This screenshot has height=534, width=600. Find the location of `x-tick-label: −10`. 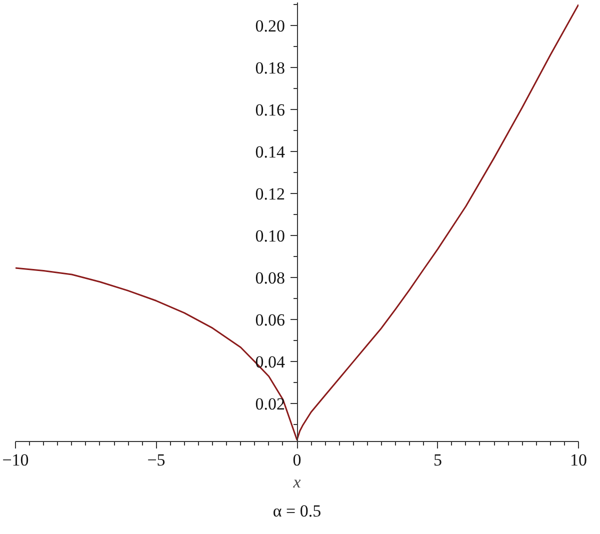

x-tick-label: −10 is located at coordinates (15, 460).